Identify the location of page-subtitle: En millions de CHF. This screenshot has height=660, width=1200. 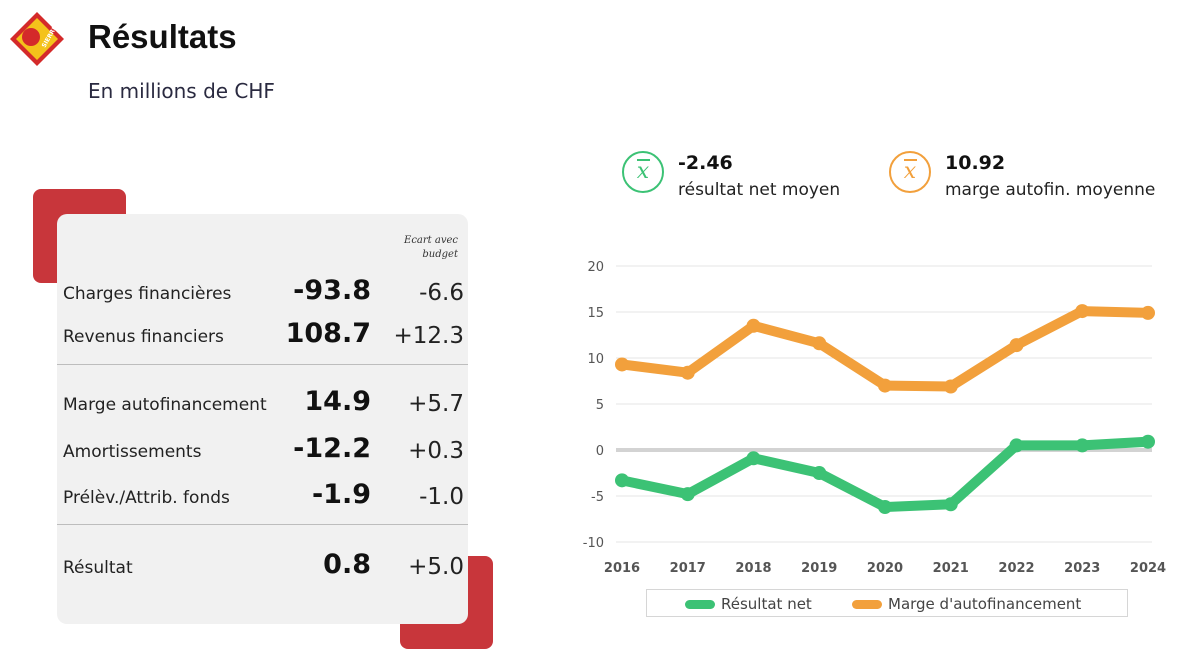
(181, 91).